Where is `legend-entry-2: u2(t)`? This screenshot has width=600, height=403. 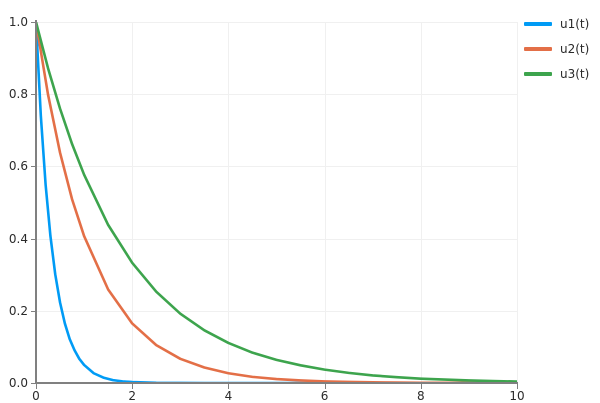 legend-entry-2: u2(t) is located at coordinates (556, 49).